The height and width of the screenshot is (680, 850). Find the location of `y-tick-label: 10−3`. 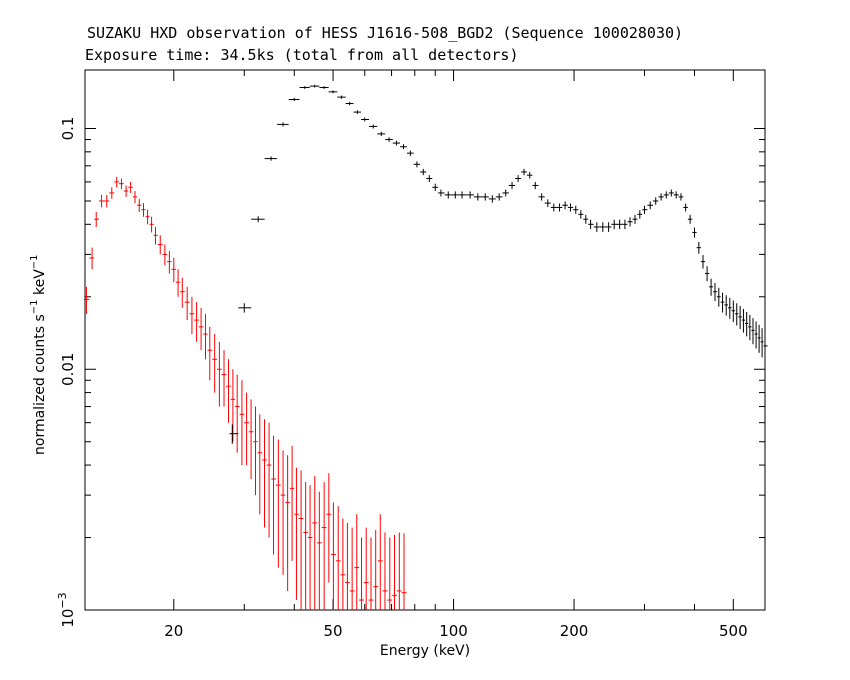

y-tick-label: 10−3 is located at coordinates (66, 609).